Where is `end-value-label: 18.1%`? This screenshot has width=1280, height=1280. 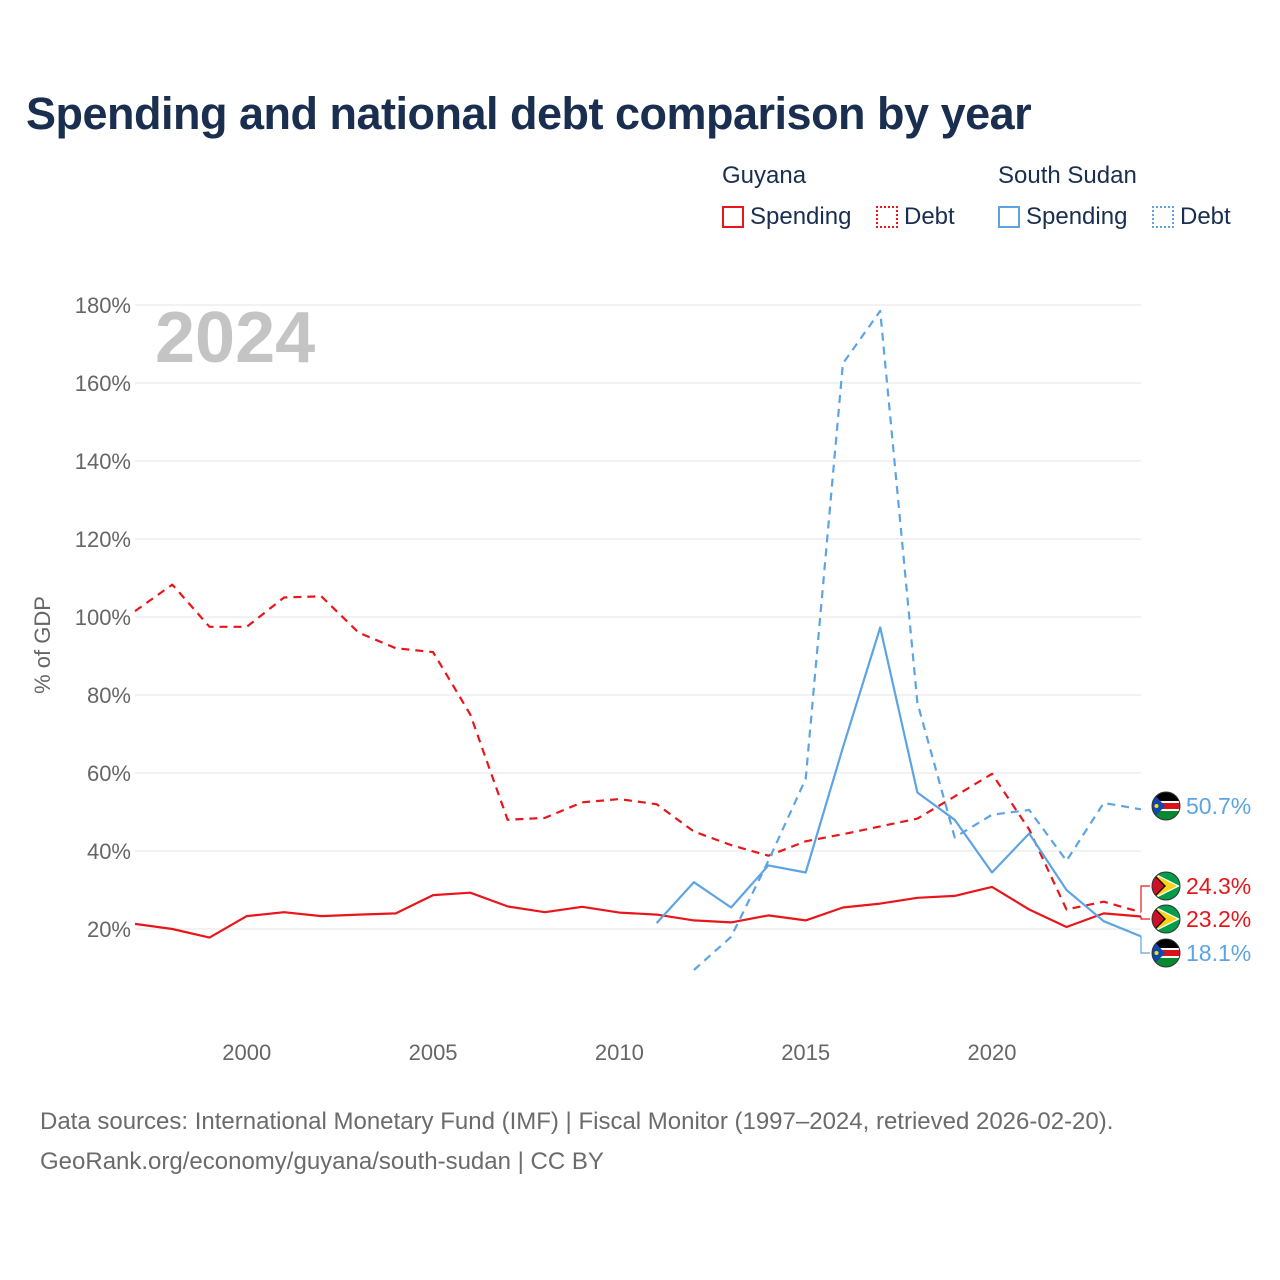 end-value-label: 18.1% is located at coordinates (1218, 953).